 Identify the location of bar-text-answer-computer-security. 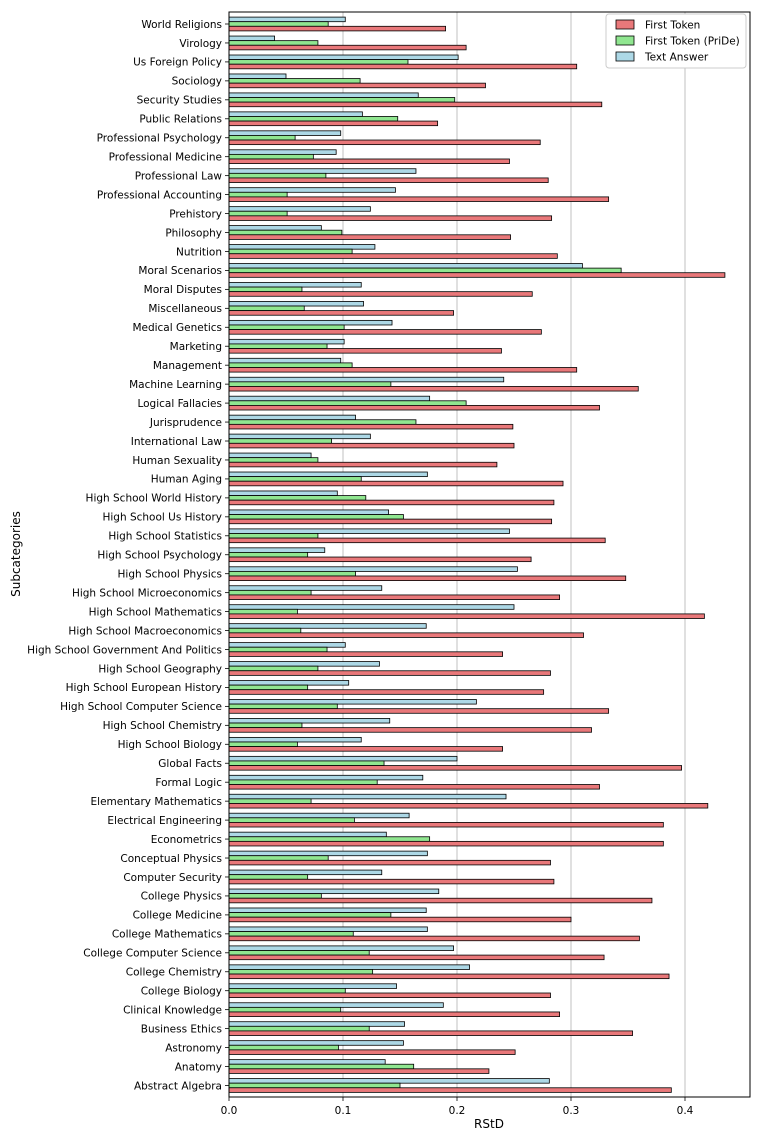
(305, 872).